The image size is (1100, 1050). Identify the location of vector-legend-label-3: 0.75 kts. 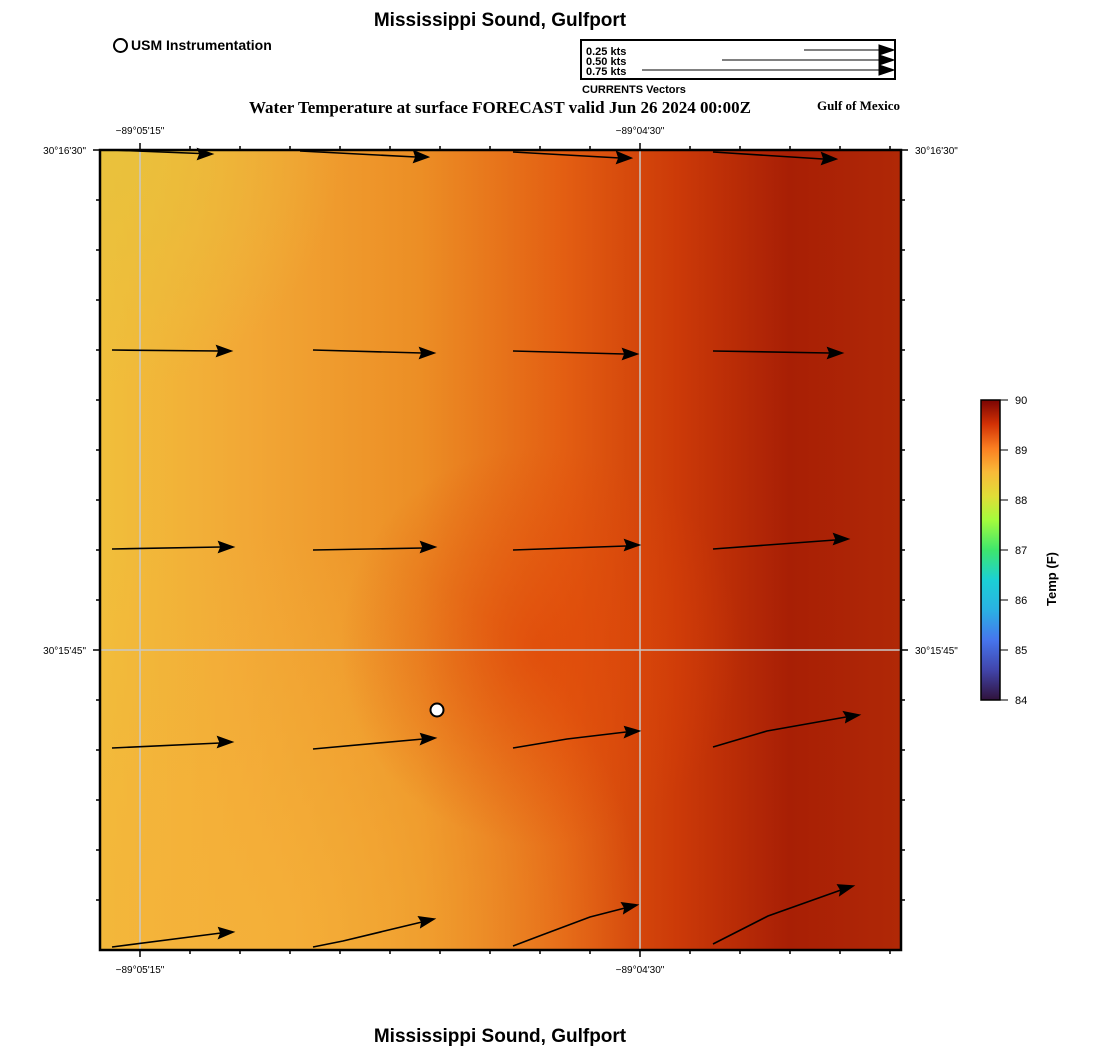
(606, 72).